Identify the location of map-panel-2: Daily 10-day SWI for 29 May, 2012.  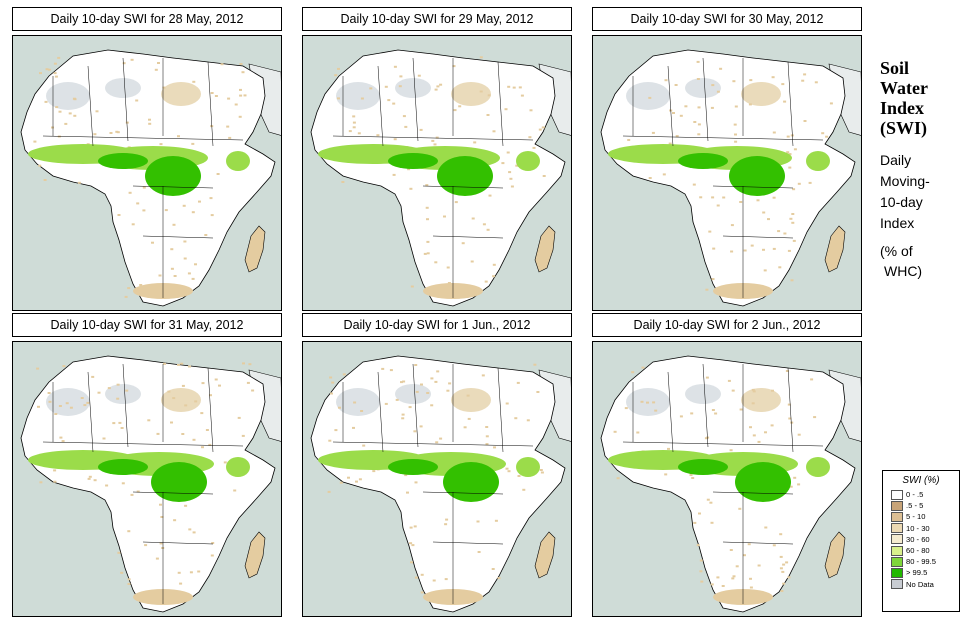
(437, 159).